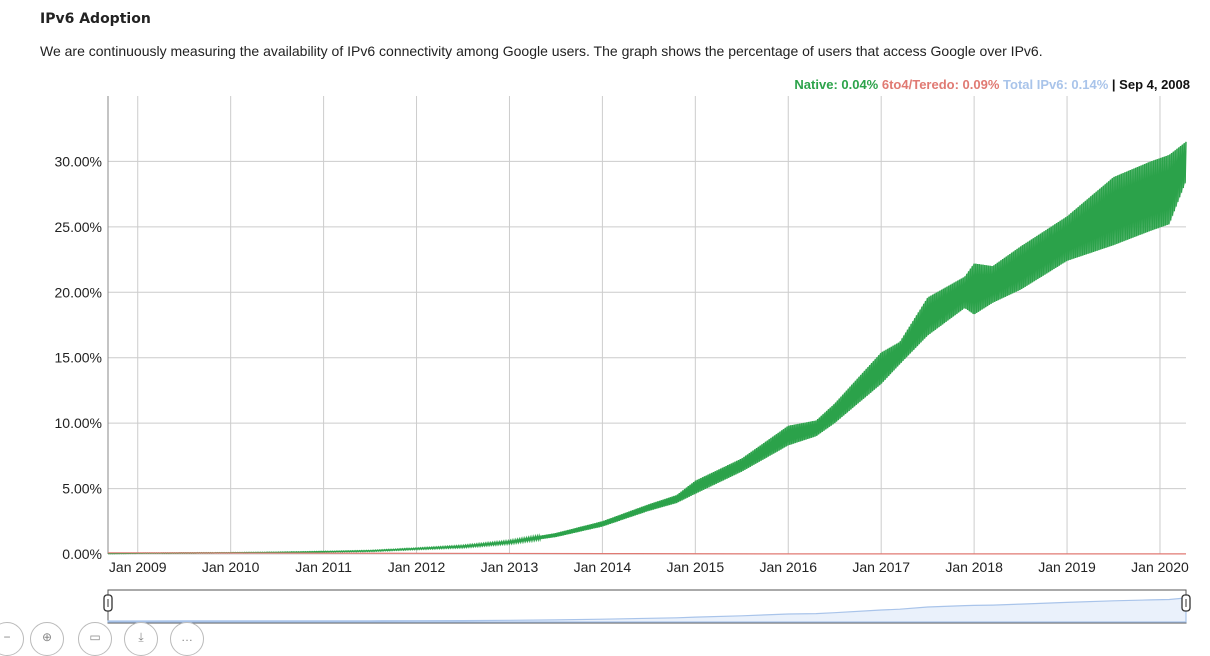 Image resolution: width=1210 pixels, height=656 pixels. What do you see at coordinates (82, 554) in the screenshot?
I see `y-tick-label: 0.00%` at bounding box center [82, 554].